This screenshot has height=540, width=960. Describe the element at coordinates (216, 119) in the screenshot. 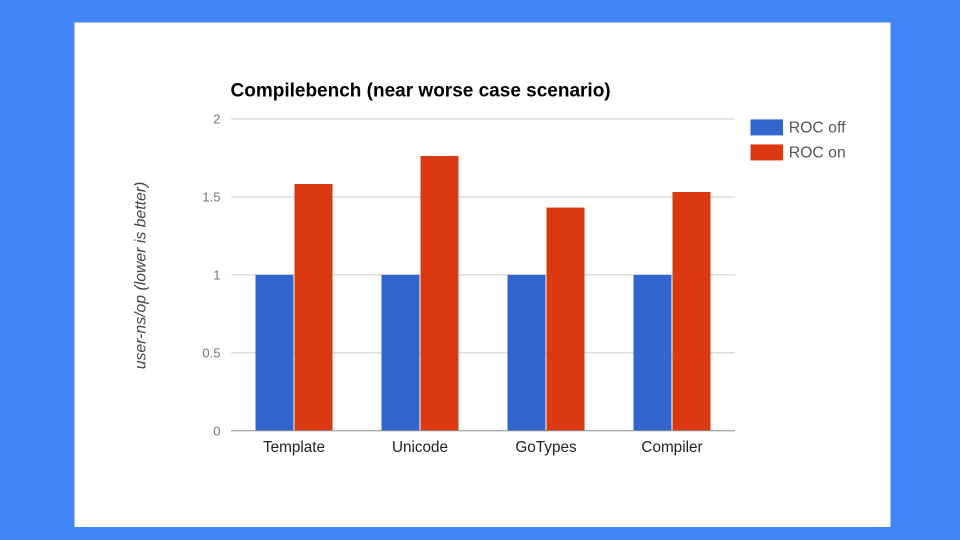

I see `svg-text: 2` at that location.